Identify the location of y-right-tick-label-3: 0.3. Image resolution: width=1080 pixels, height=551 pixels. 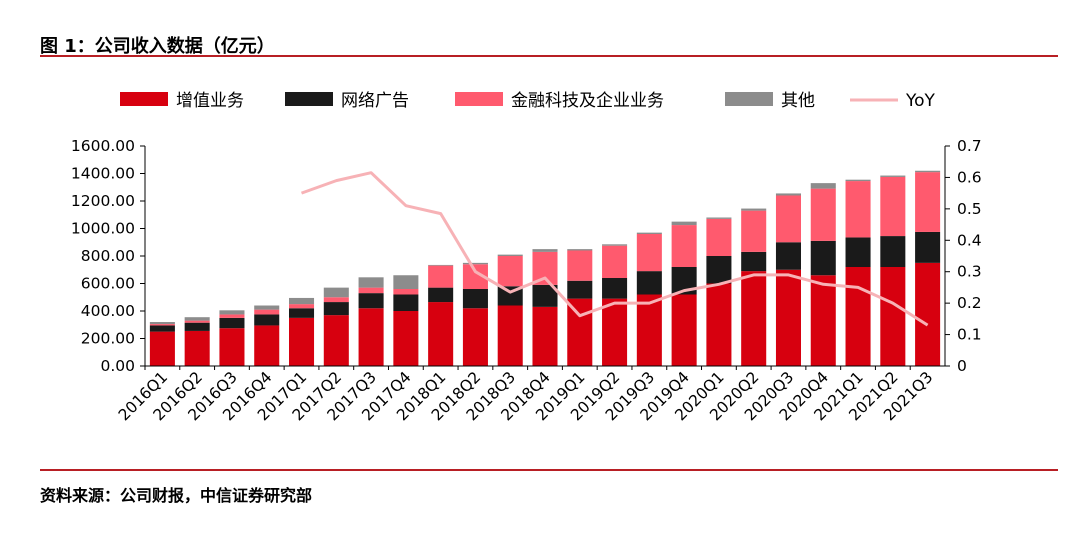
(969, 272).